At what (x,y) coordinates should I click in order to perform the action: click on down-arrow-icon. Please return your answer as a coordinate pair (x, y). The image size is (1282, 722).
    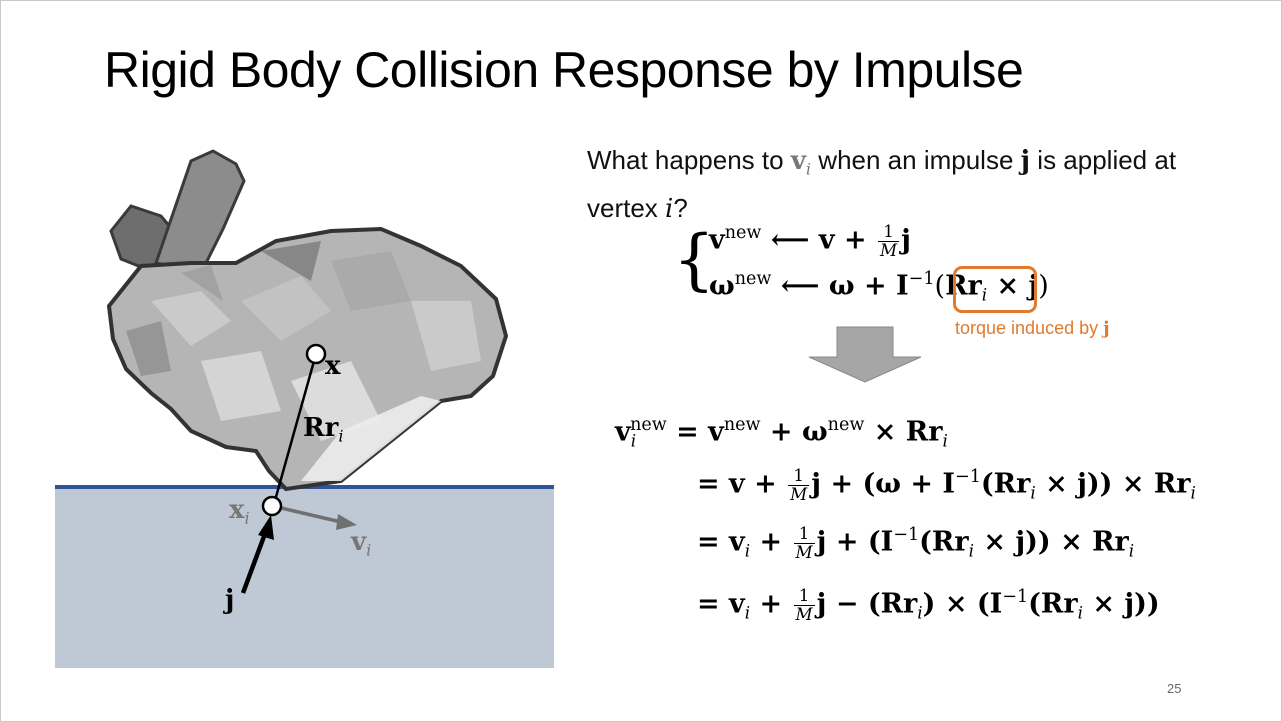
    Looking at the image, I should click on (865, 354).